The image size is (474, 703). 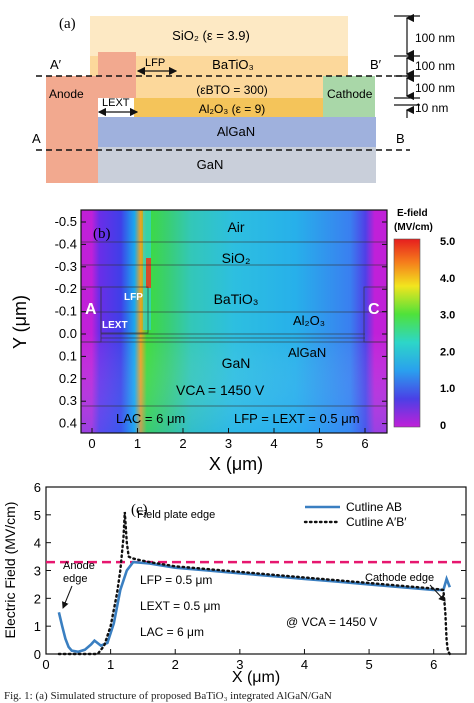 I want to click on y-tick-label: 0.2, so click(x=68, y=378).